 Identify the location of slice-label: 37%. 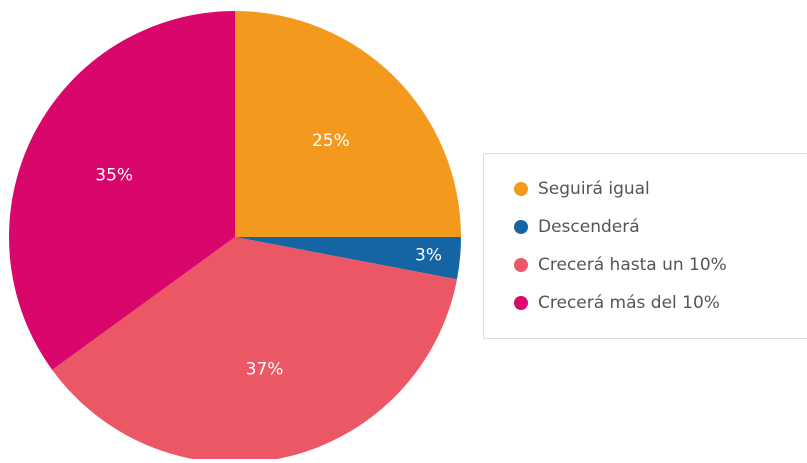
(265, 369).